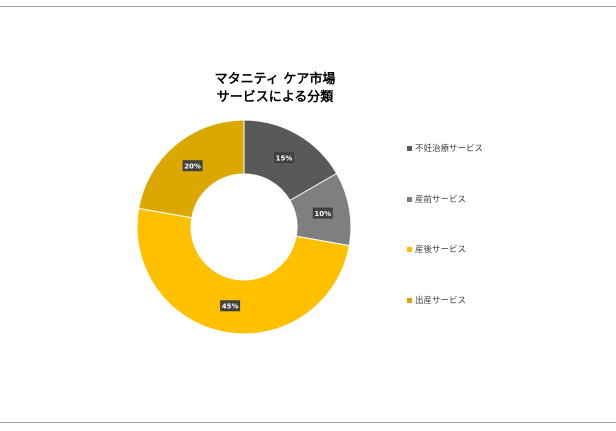  I want to click on legend-swatch-prenatal, so click(409, 199).